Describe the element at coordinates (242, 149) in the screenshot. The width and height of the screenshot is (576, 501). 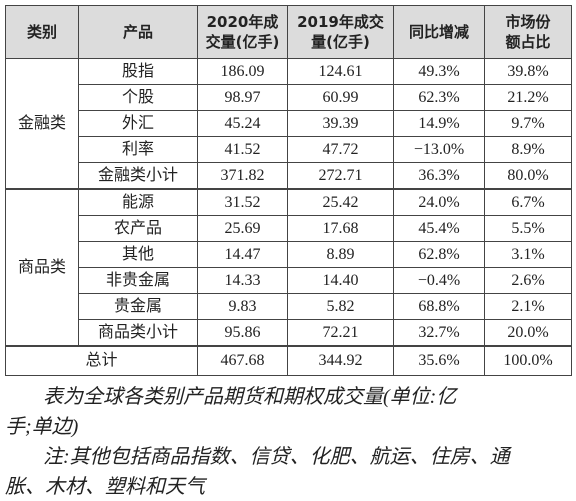
I see `cell: 41.52` at that location.